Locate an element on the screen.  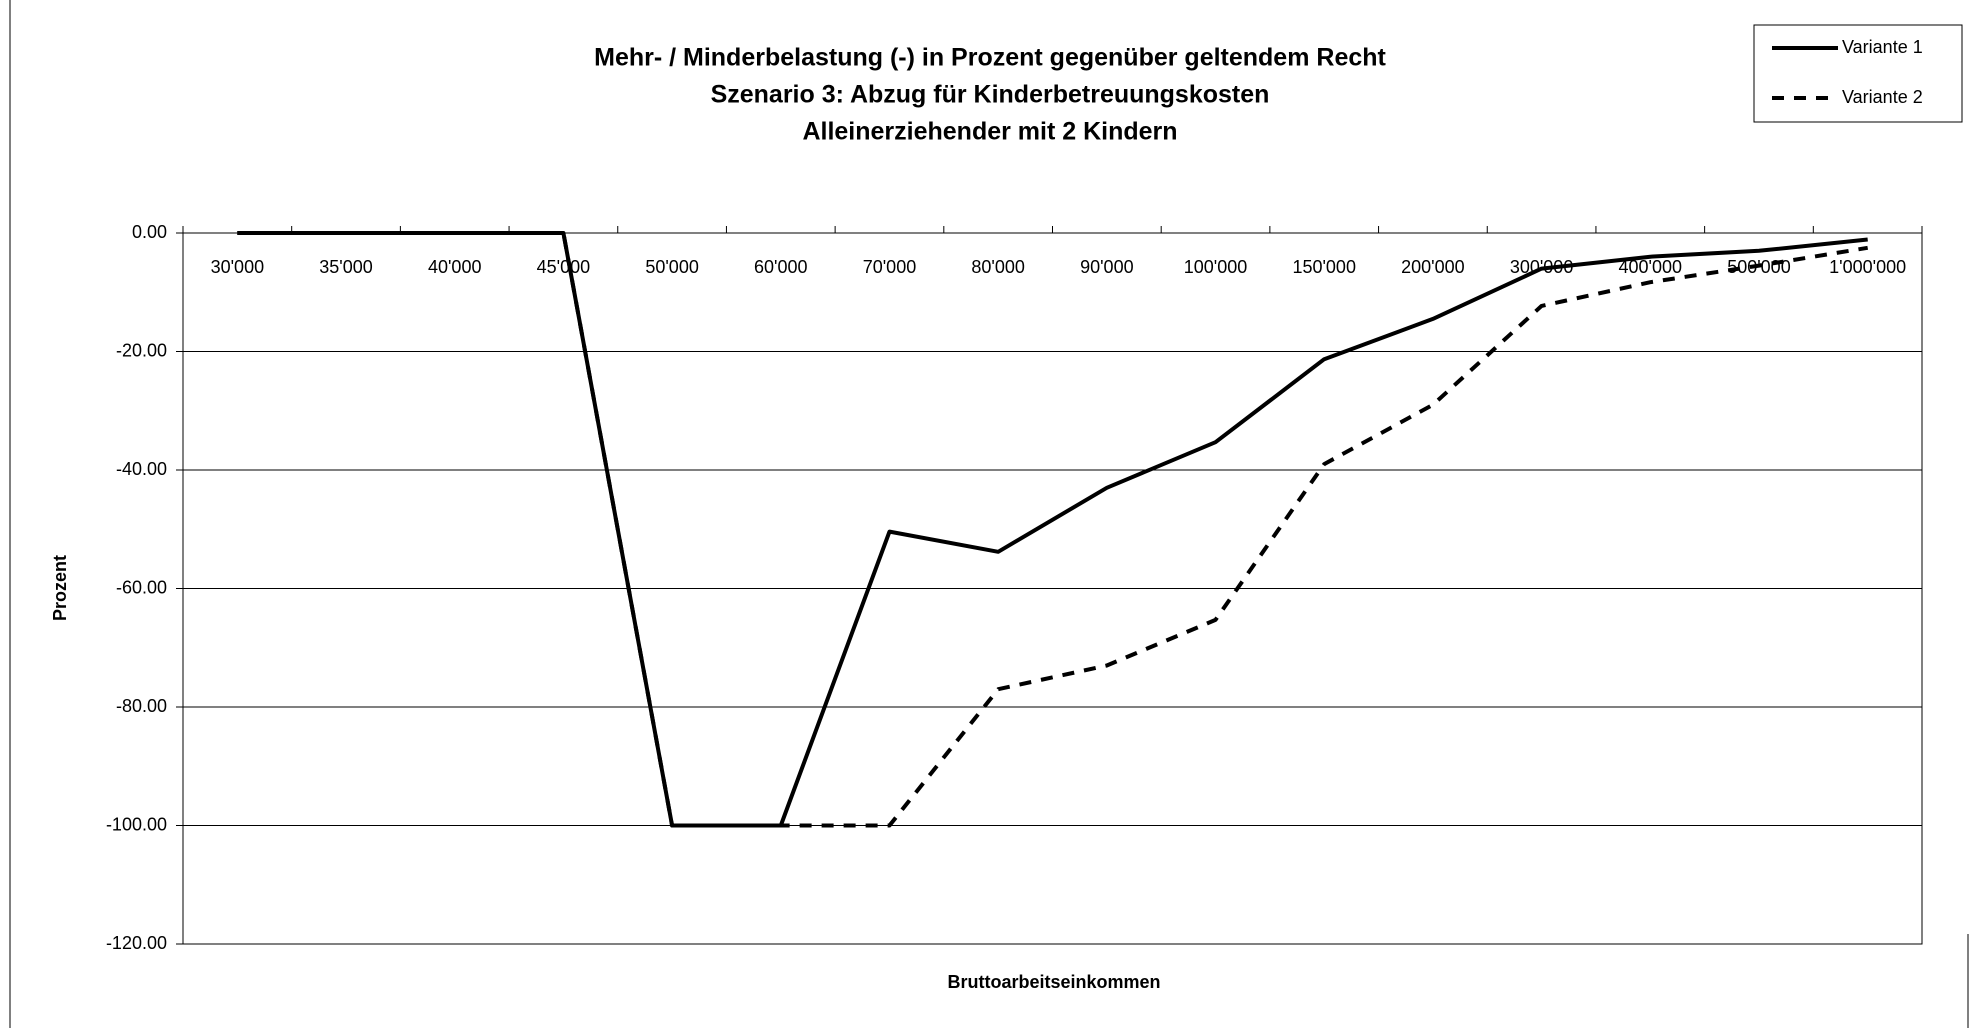
y-tick-label: 0.00 is located at coordinates (149, 232).